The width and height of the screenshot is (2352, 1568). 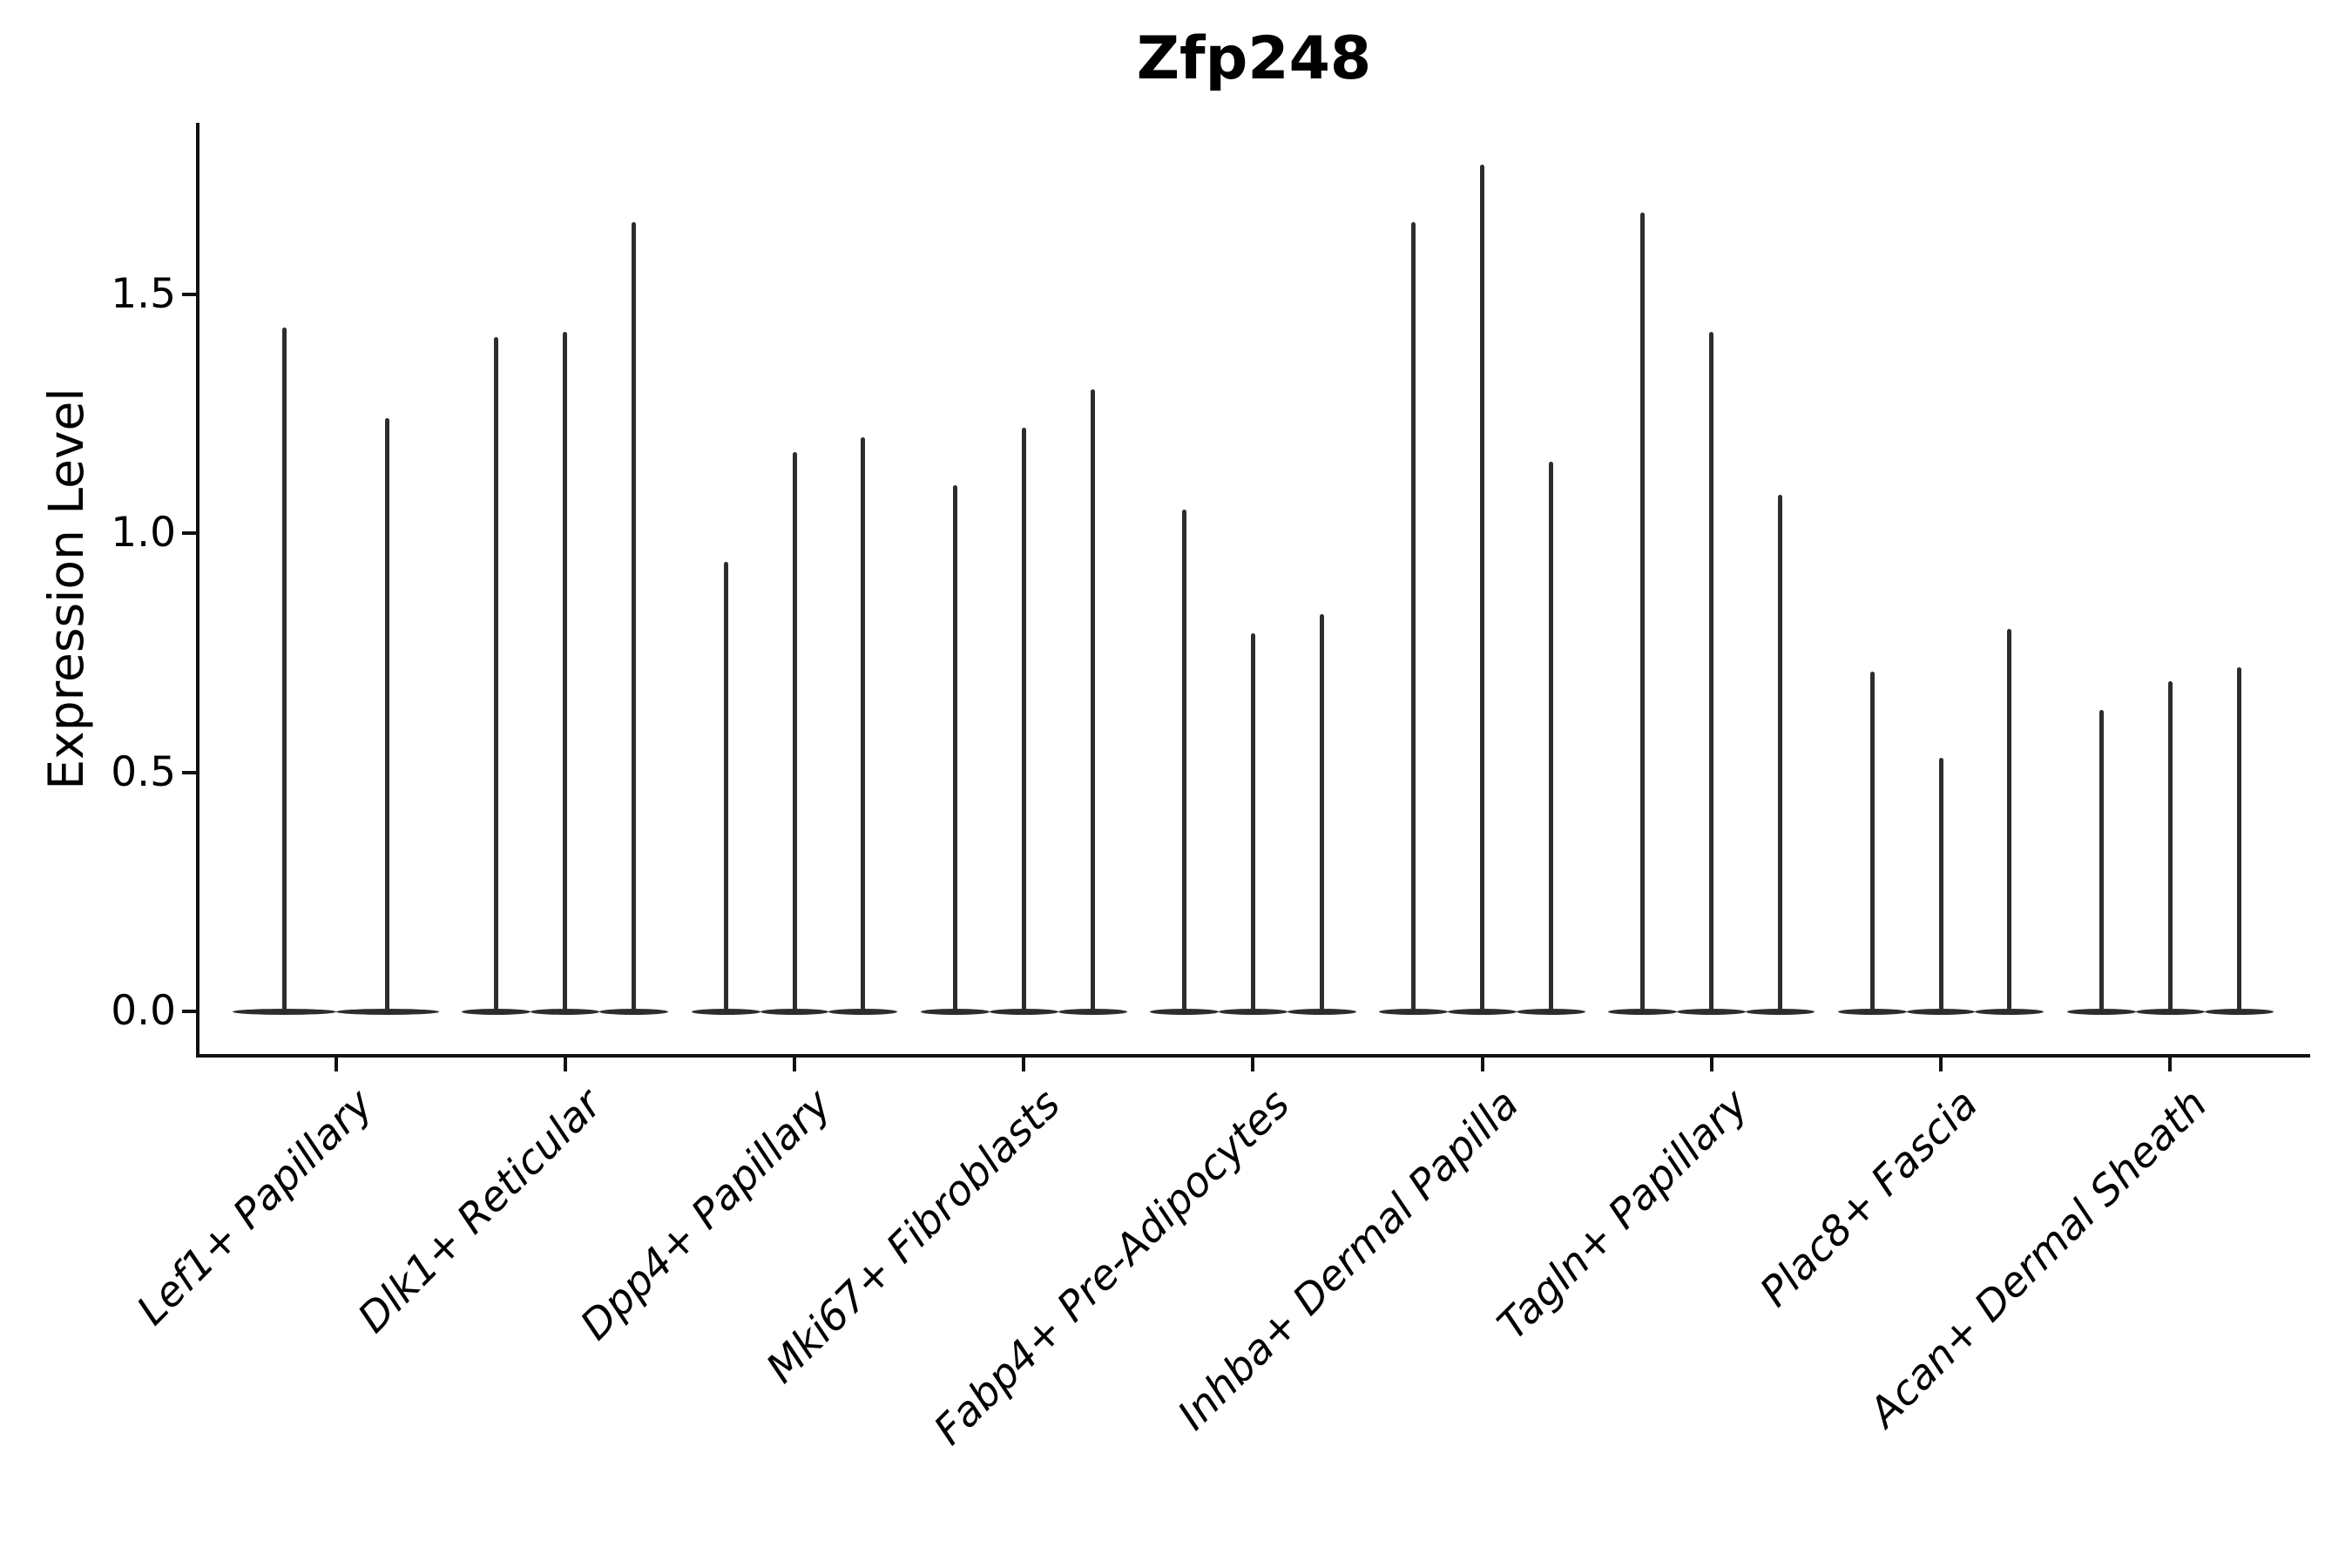 I want to click on x-tick-label: Tagln+ Papillary, so click(x=1623, y=1214).